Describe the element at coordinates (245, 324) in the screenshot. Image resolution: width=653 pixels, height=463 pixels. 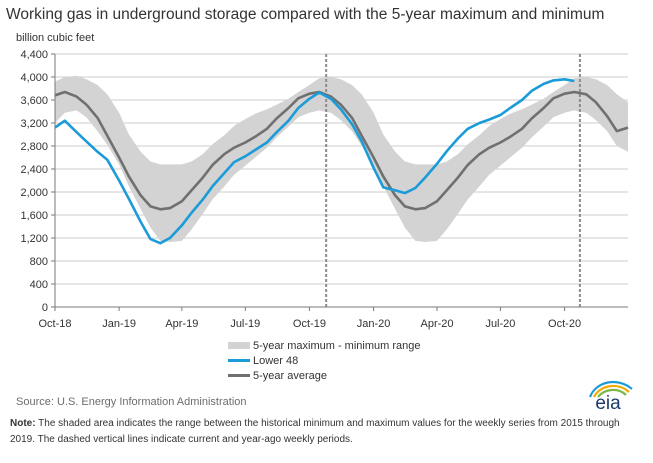
I see `x-tick-label-3: Jul-19` at that location.